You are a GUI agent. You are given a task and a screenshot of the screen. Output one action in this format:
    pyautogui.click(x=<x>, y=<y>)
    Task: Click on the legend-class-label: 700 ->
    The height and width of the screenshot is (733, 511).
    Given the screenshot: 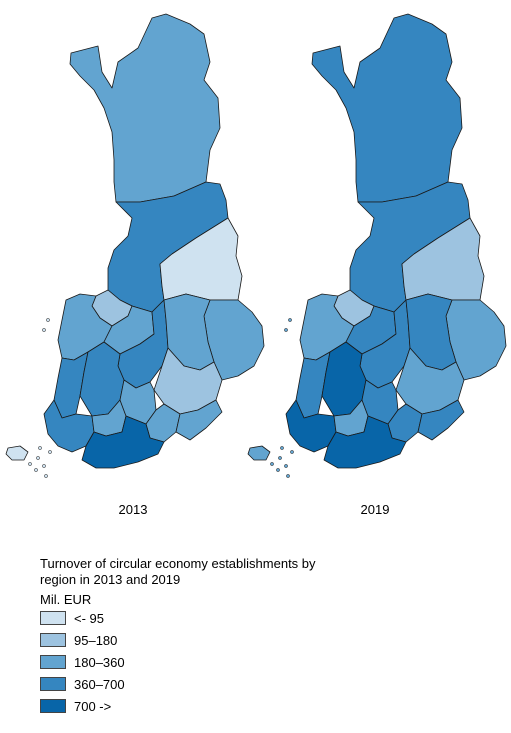 What is the action you would take?
    pyautogui.click(x=93, y=706)
    